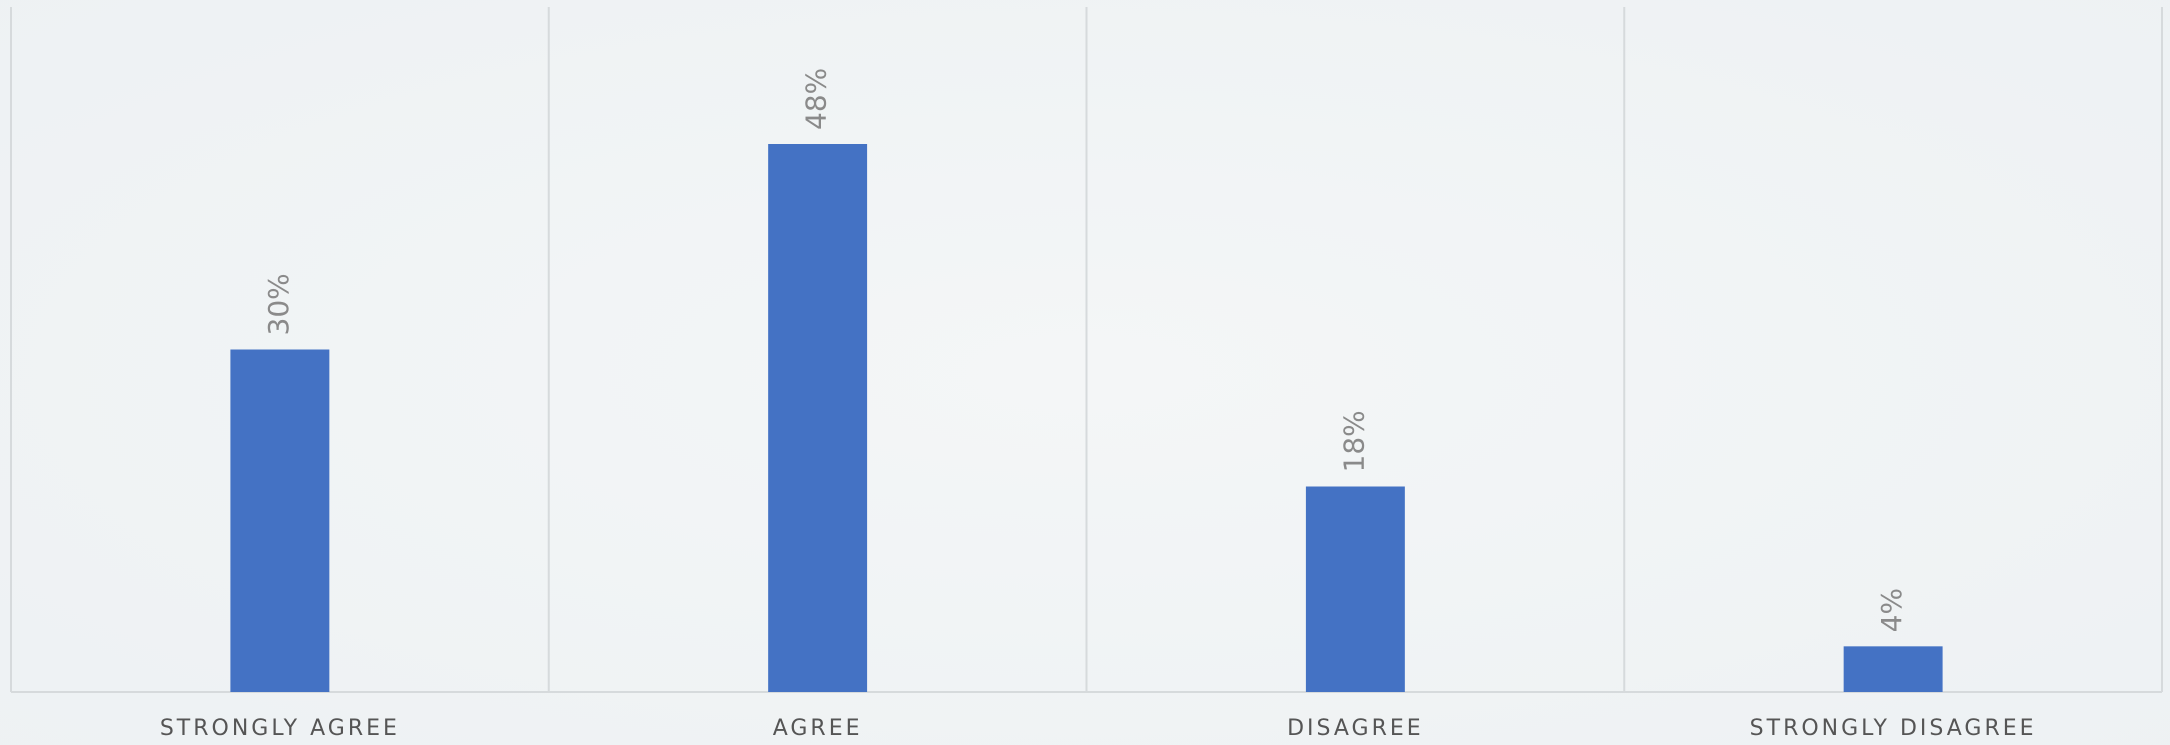 This screenshot has height=745, width=2170. What do you see at coordinates (1893, 728) in the screenshot?
I see `x-tick-label: STRONGLY DISAGREE` at bounding box center [1893, 728].